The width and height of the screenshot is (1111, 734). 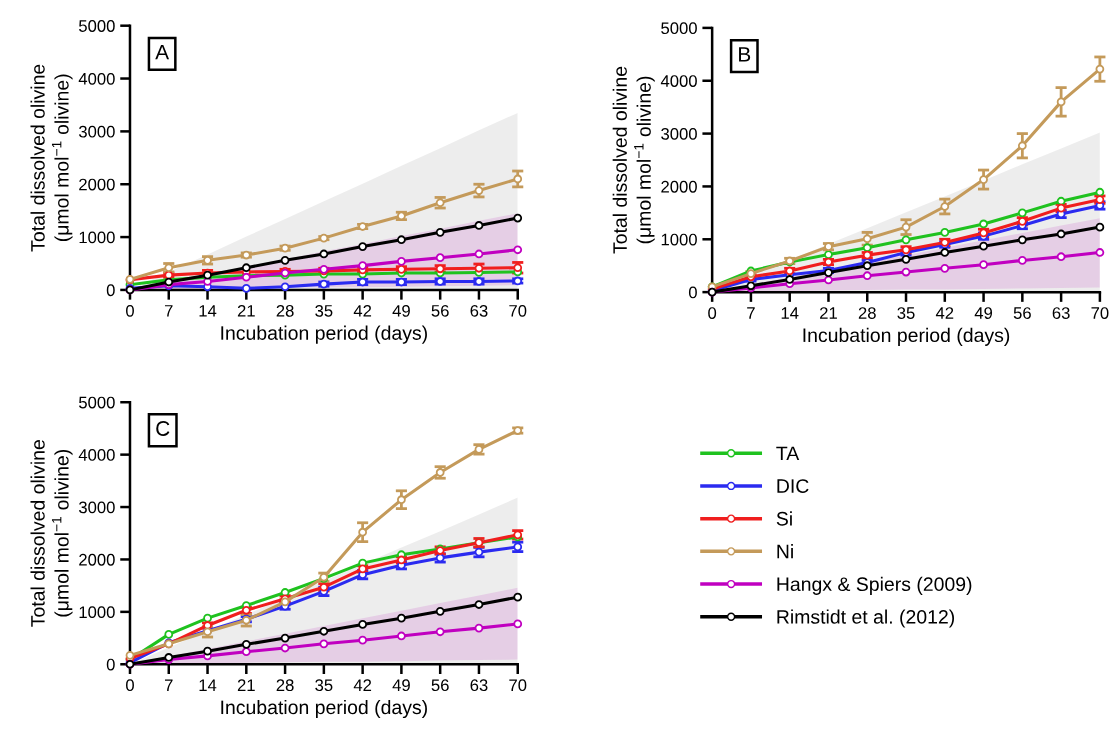 What do you see at coordinates (162, 52) in the screenshot?
I see `annotation: A` at bounding box center [162, 52].